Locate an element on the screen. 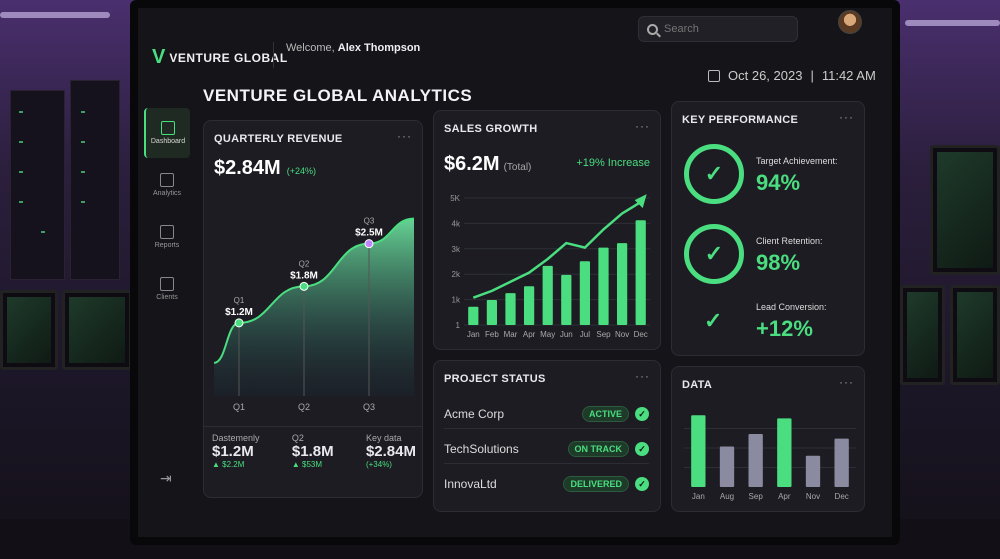 This screenshot has width=1000, height=559. search-input is located at coordinates (724, 29).